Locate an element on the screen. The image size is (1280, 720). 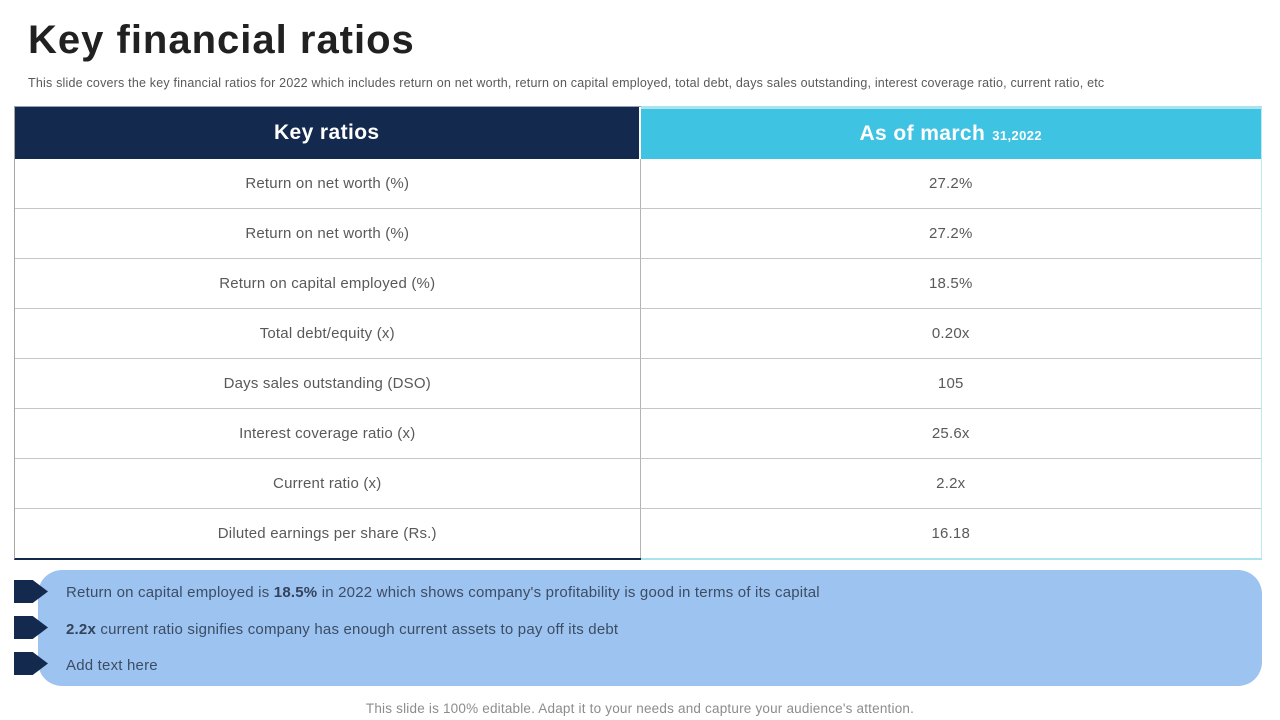
table-header-date-sub: 31,2022 is located at coordinates (1017, 135).